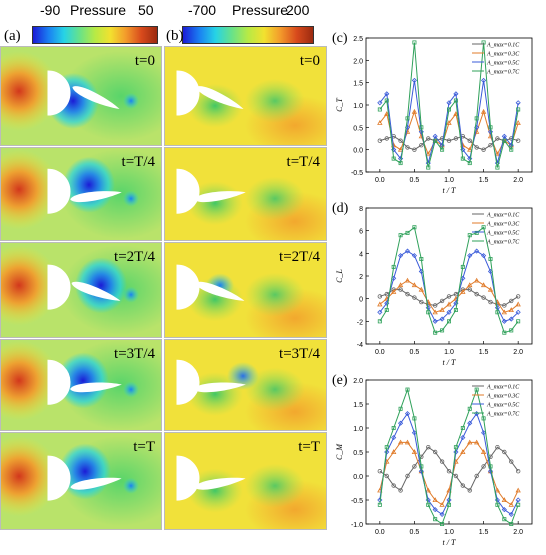  I want to click on y-tick-label: 2.0, so click(358, 381).